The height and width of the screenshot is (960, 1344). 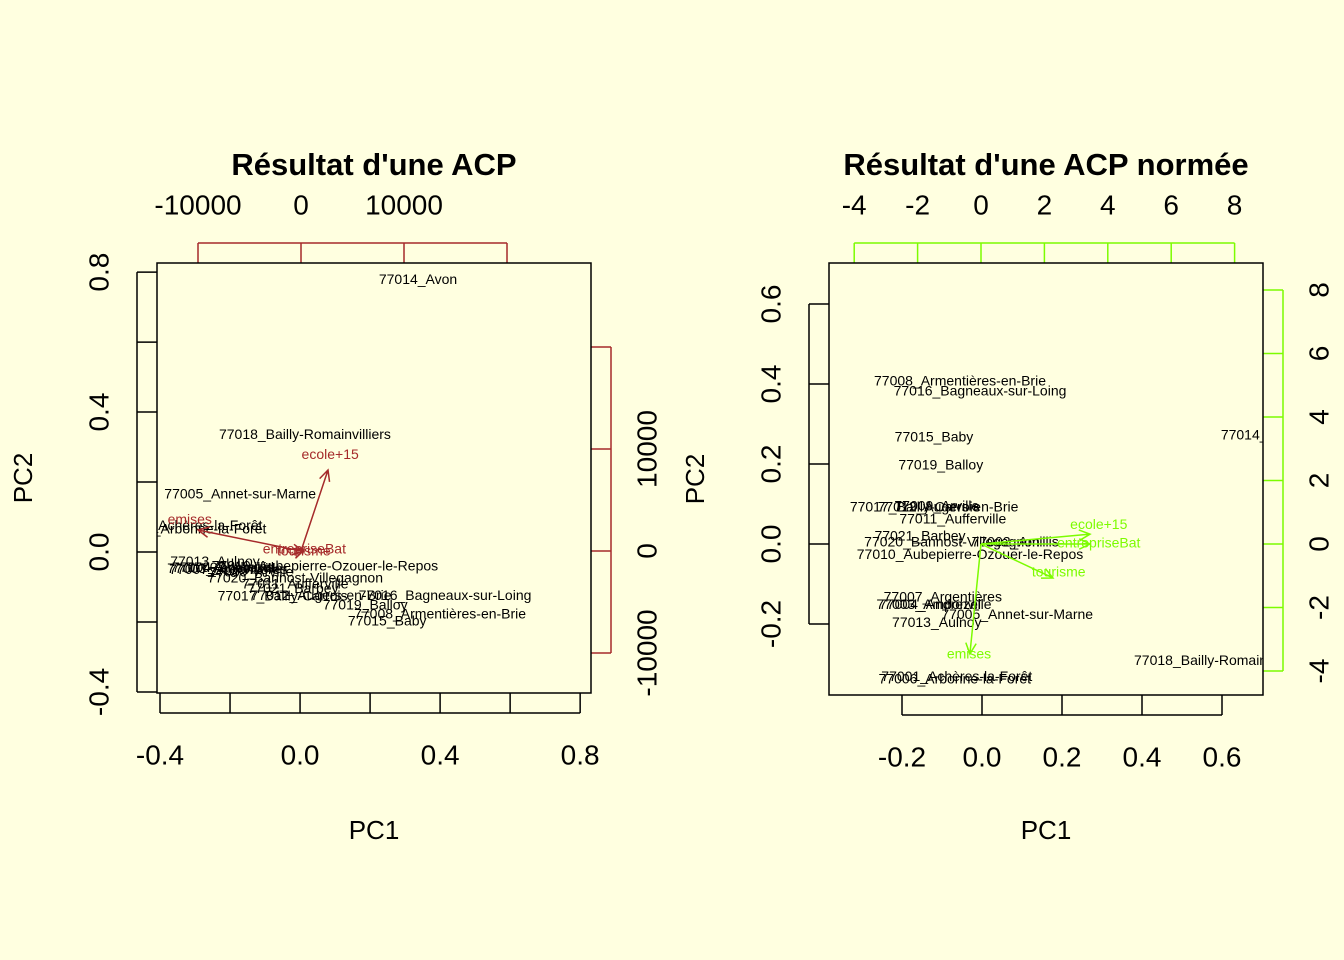 I want to click on y2-tick-label: 10000, so click(x=646, y=449).